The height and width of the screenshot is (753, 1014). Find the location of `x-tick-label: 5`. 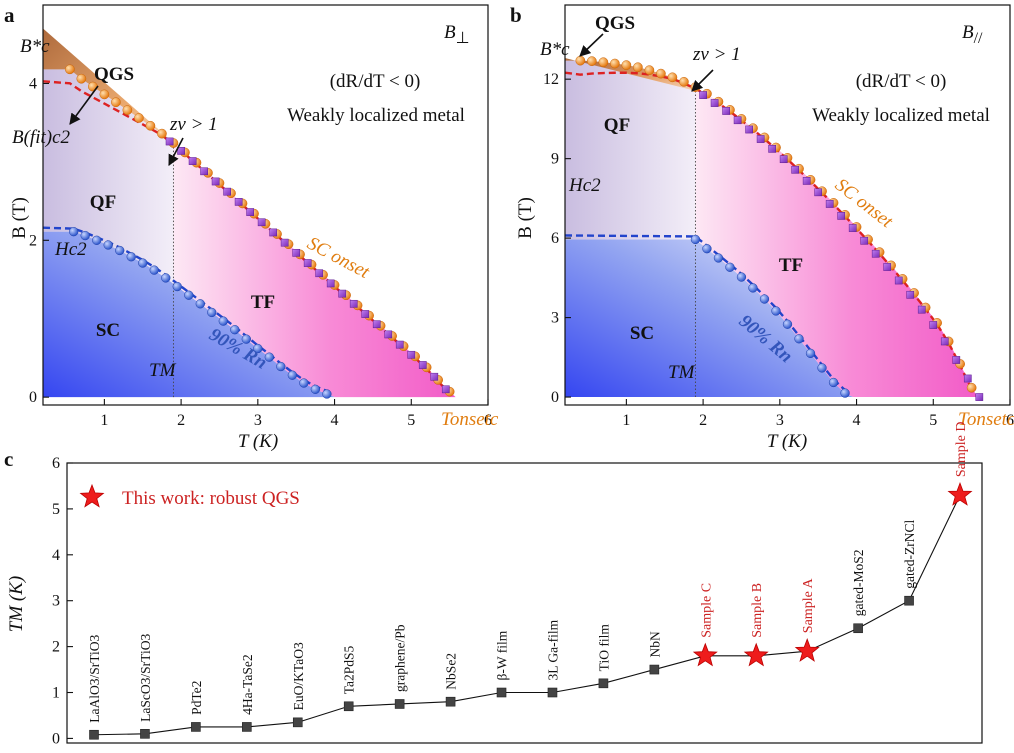

x-tick-label: 5 is located at coordinates (933, 420).